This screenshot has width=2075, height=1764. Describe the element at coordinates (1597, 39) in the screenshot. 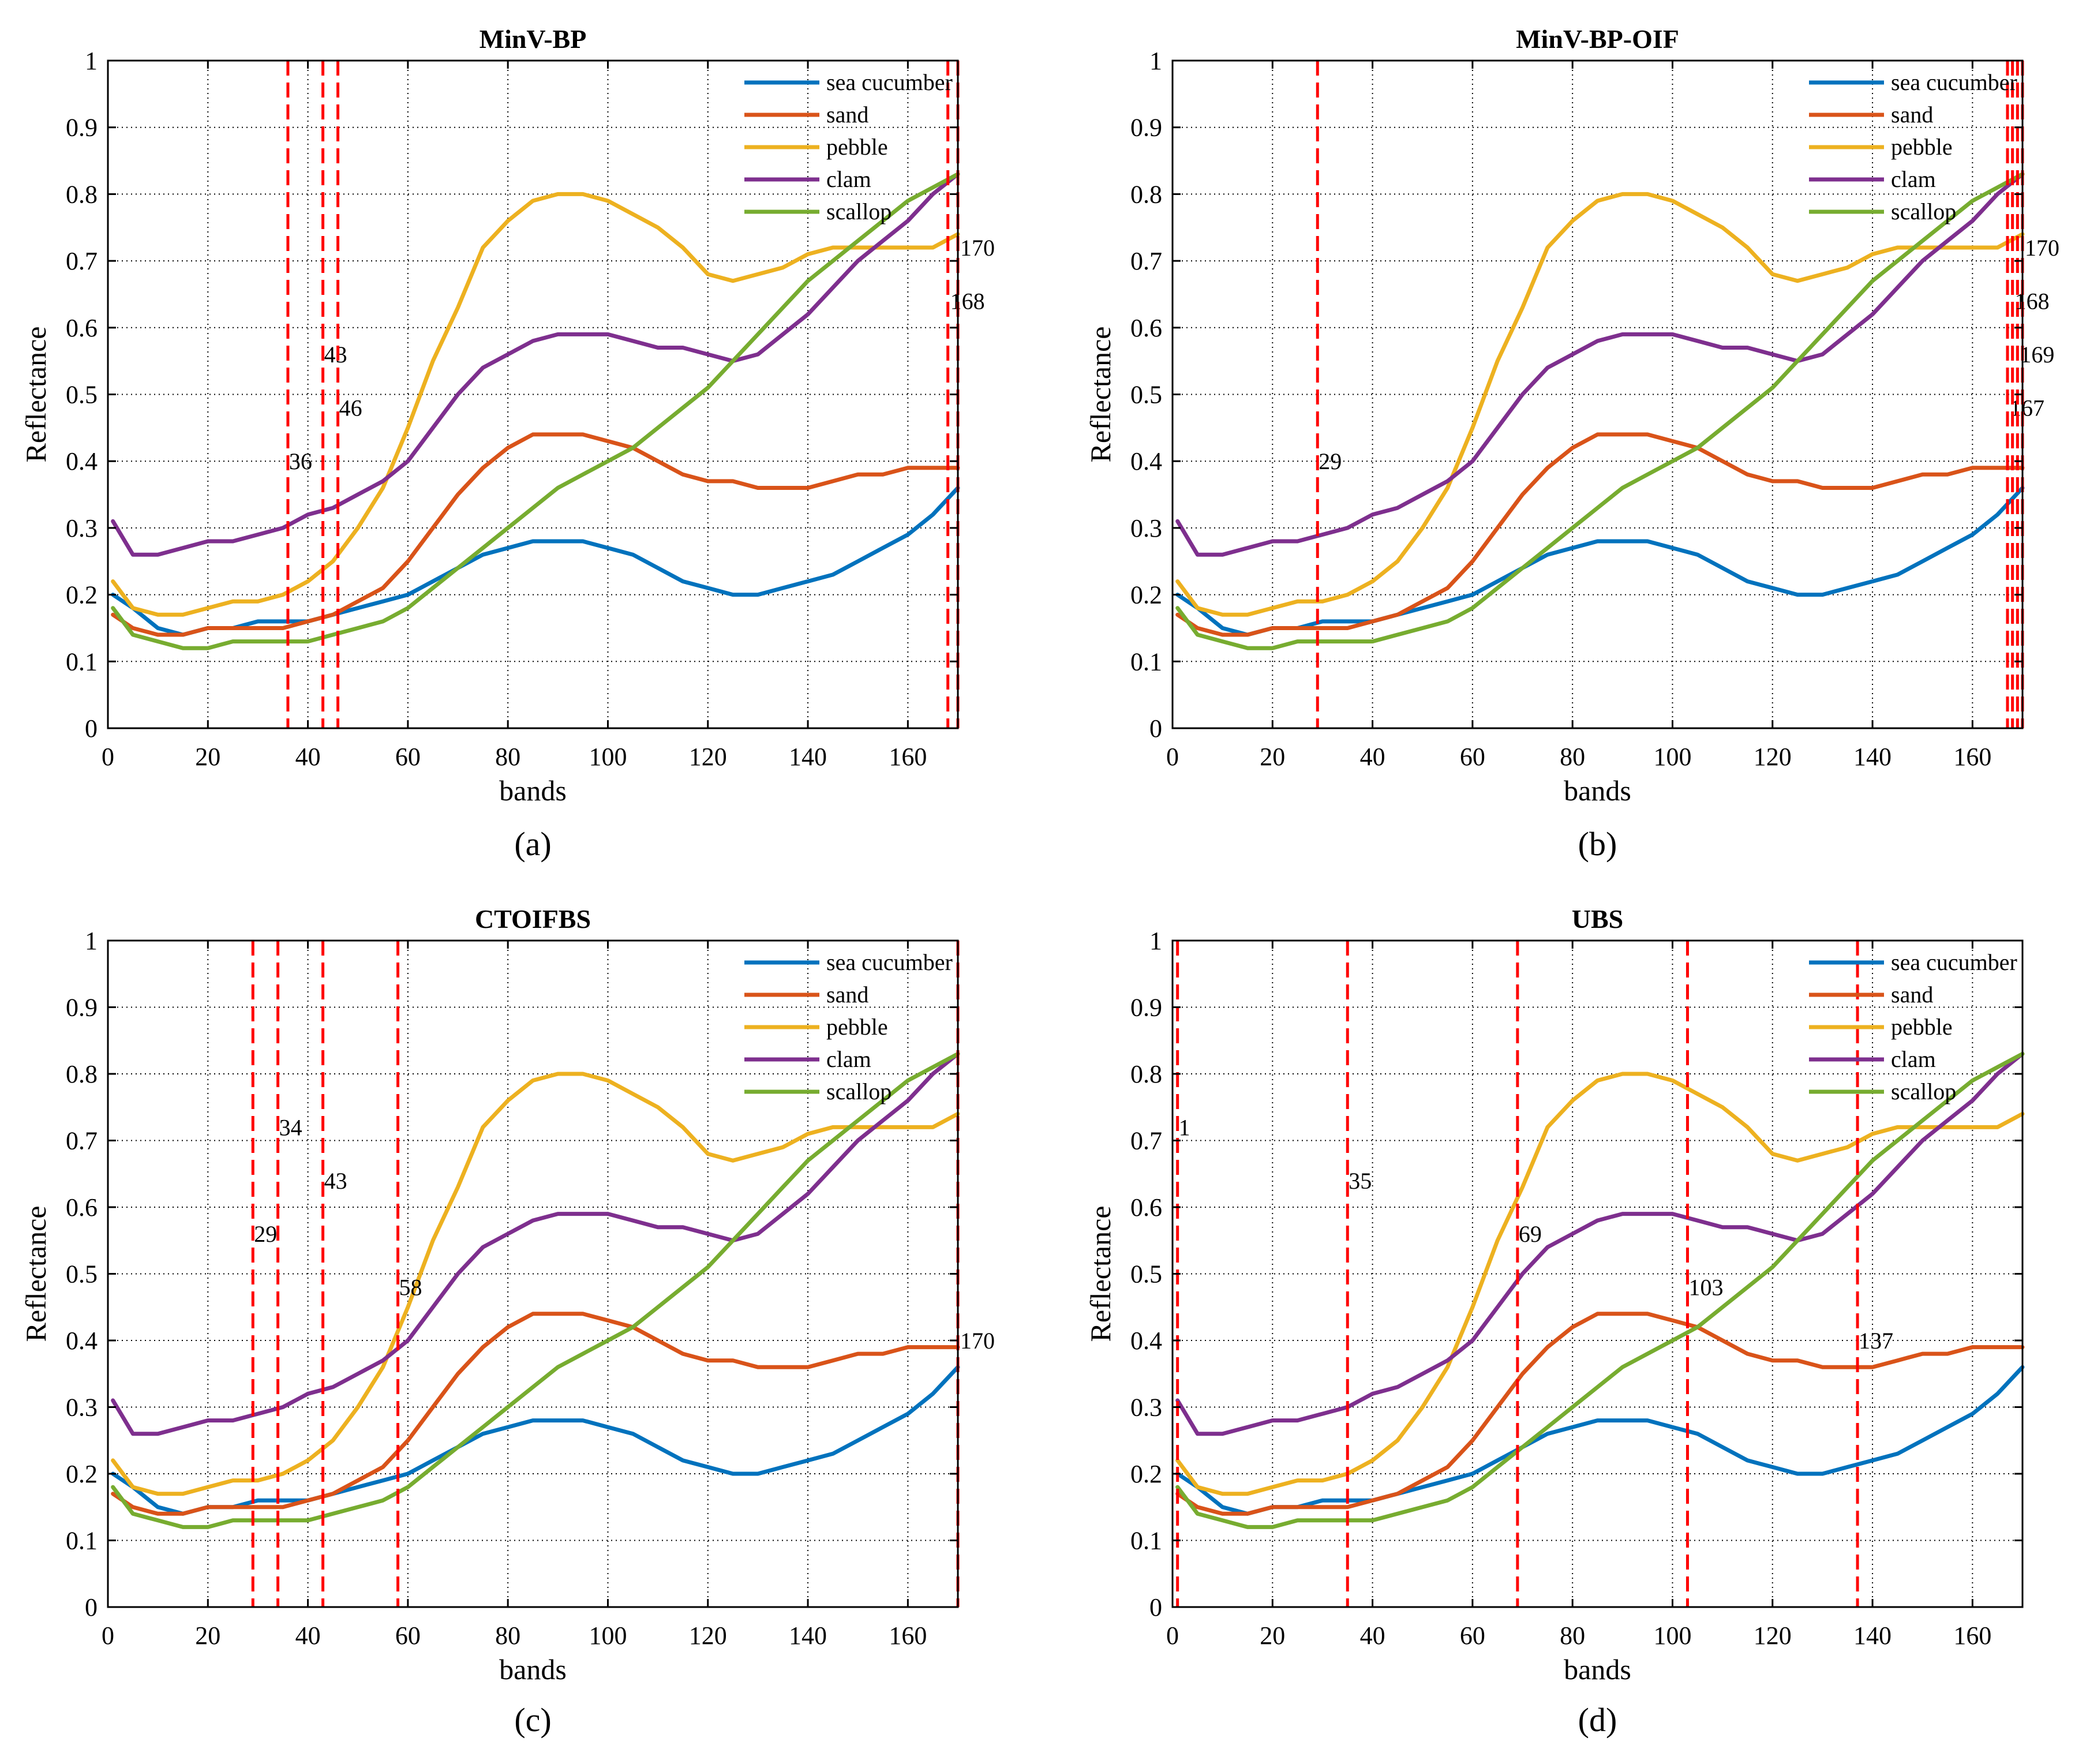

I see `chart-title: MinV-BP-OIF` at that location.